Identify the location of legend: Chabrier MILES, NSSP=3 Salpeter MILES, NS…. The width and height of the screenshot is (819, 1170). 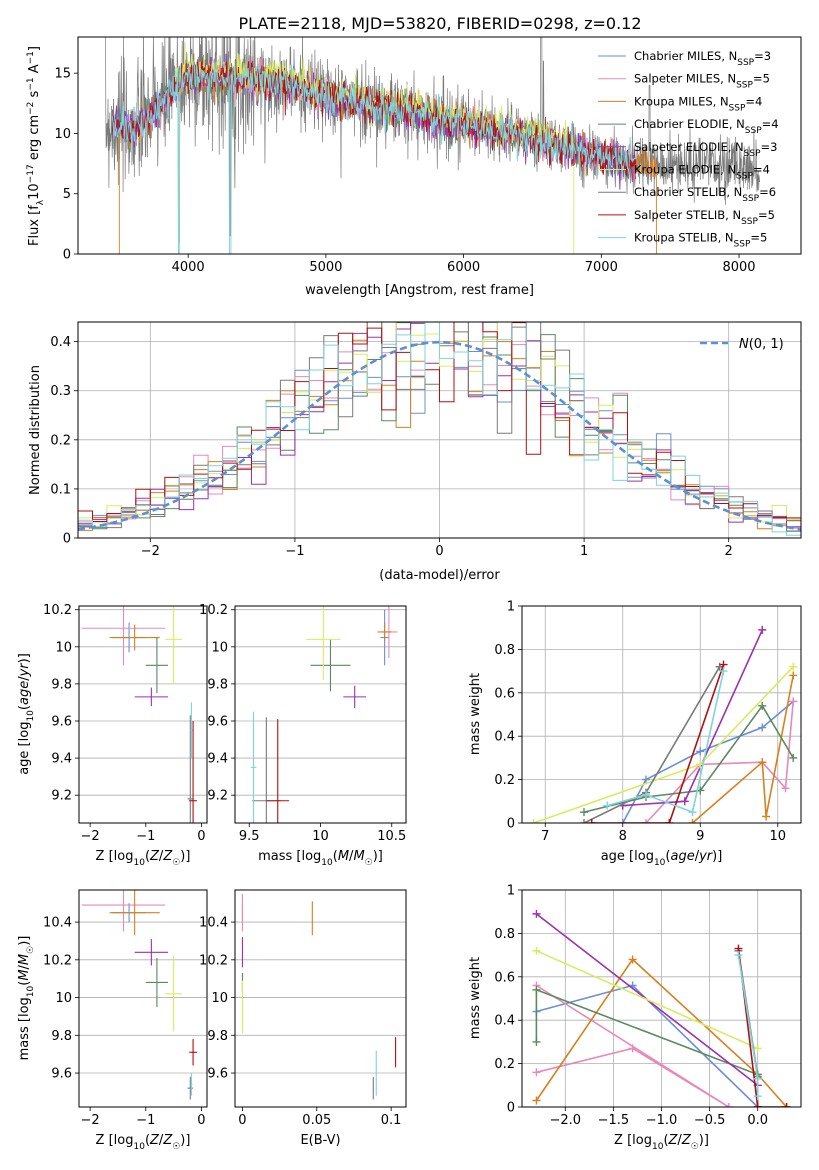
(688, 149).